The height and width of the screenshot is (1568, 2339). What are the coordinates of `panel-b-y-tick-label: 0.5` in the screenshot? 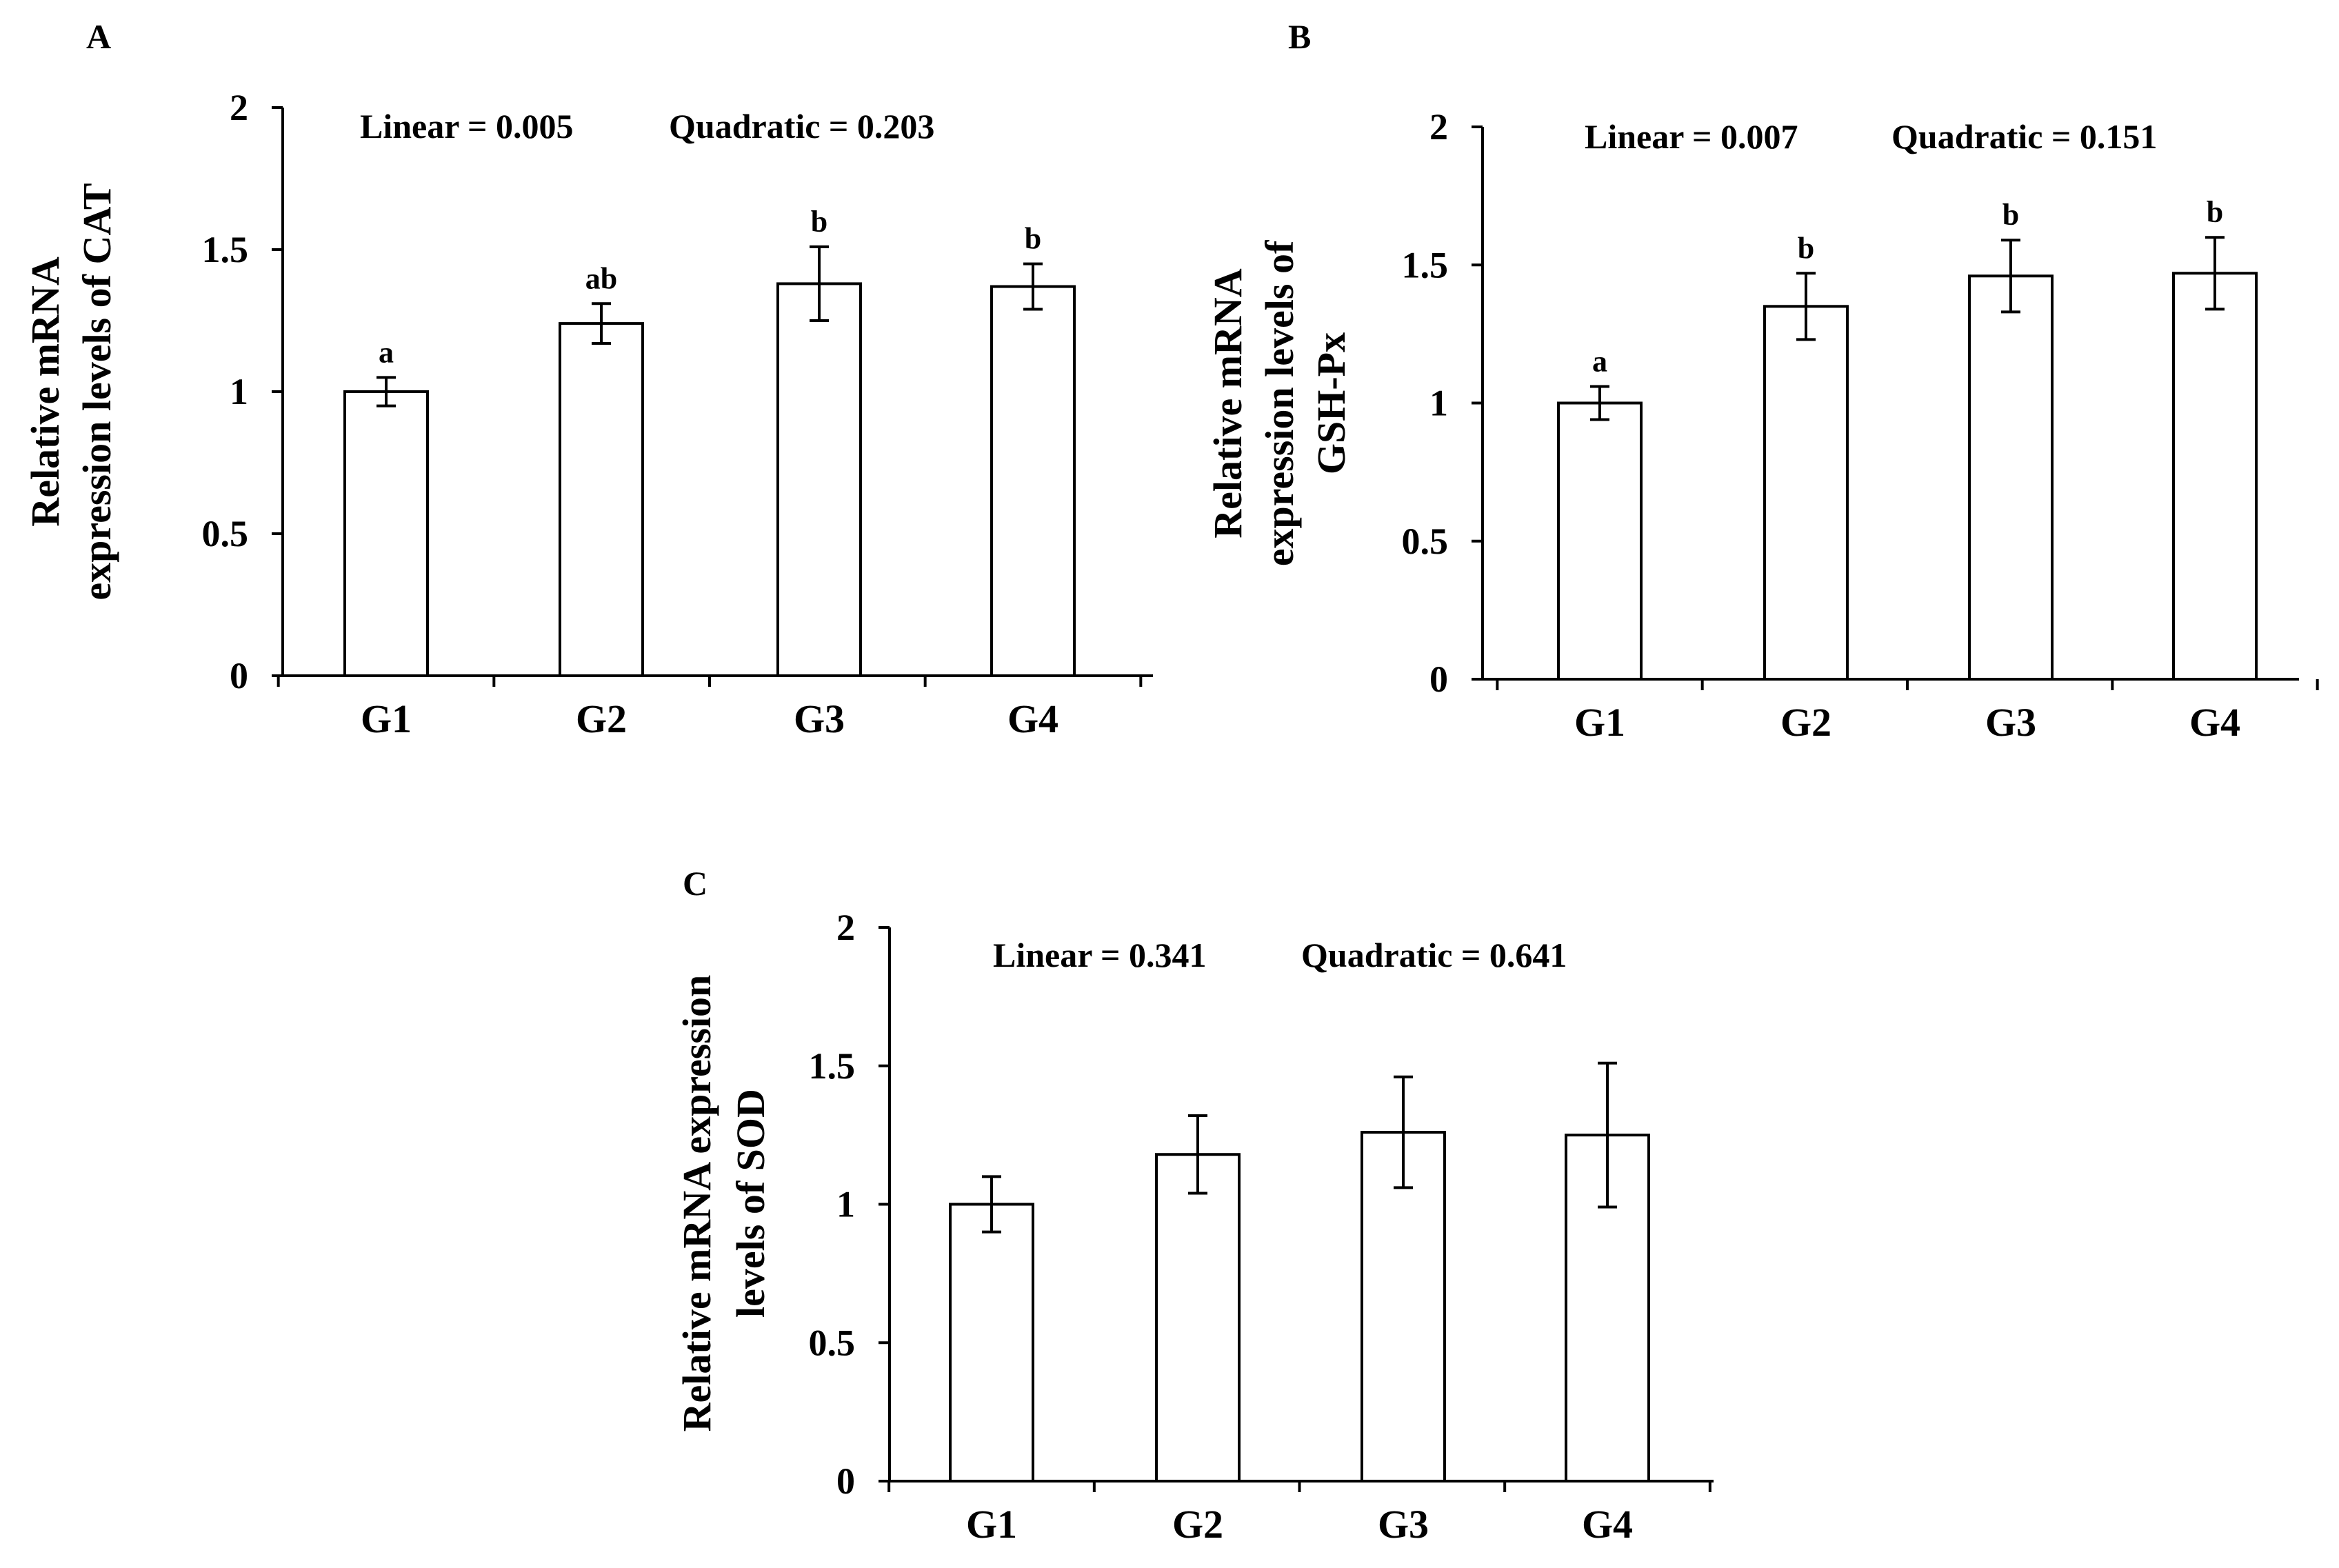 It's located at (1425, 541).